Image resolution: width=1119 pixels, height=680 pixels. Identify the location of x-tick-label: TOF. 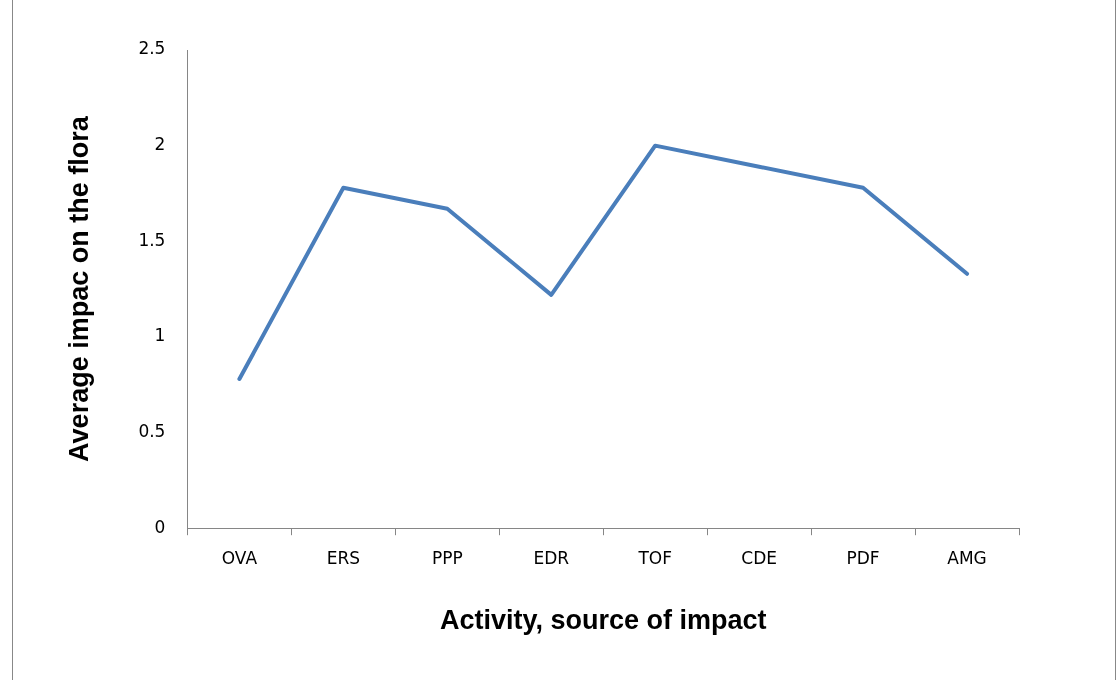
(654, 557).